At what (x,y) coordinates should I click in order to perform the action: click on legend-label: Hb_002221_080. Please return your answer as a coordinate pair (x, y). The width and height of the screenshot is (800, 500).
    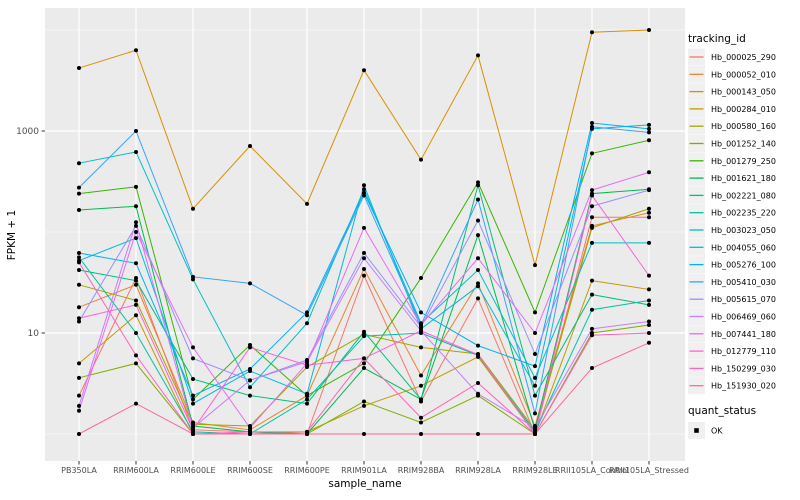
    Looking at the image, I should click on (743, 195).